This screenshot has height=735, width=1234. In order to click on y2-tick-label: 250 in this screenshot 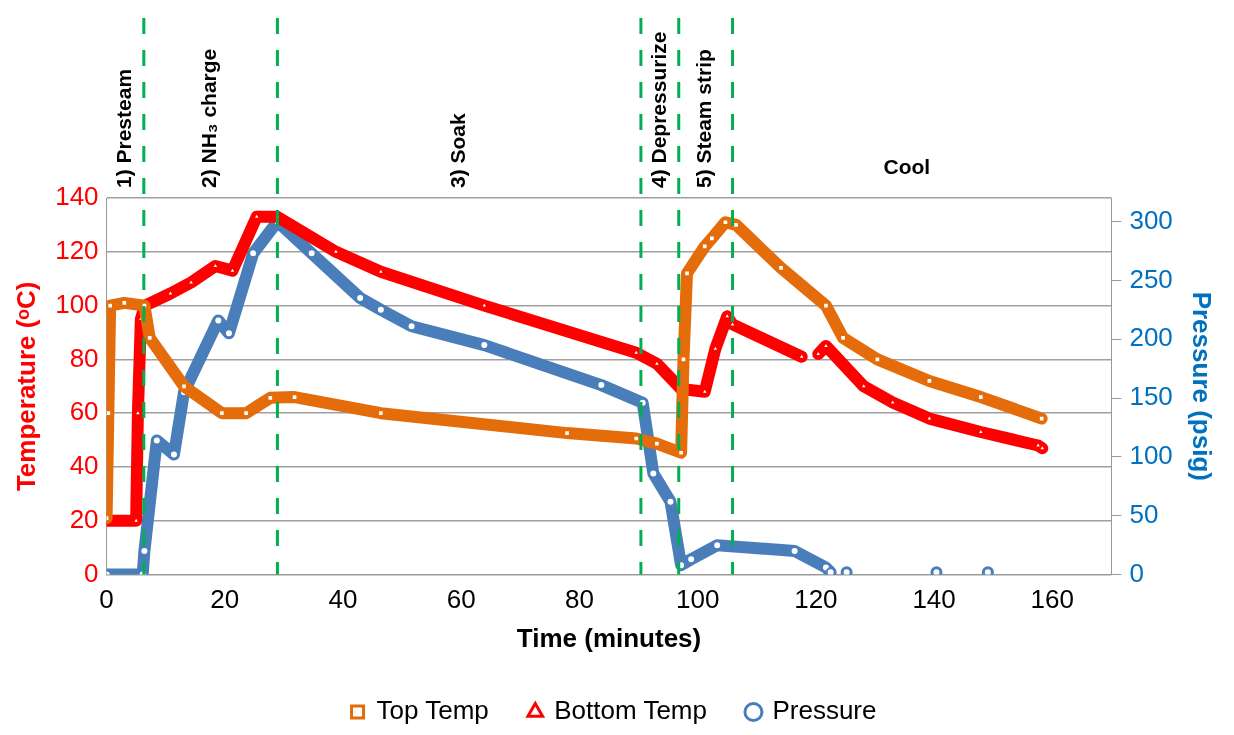, I will do `click(1151, 278)`.